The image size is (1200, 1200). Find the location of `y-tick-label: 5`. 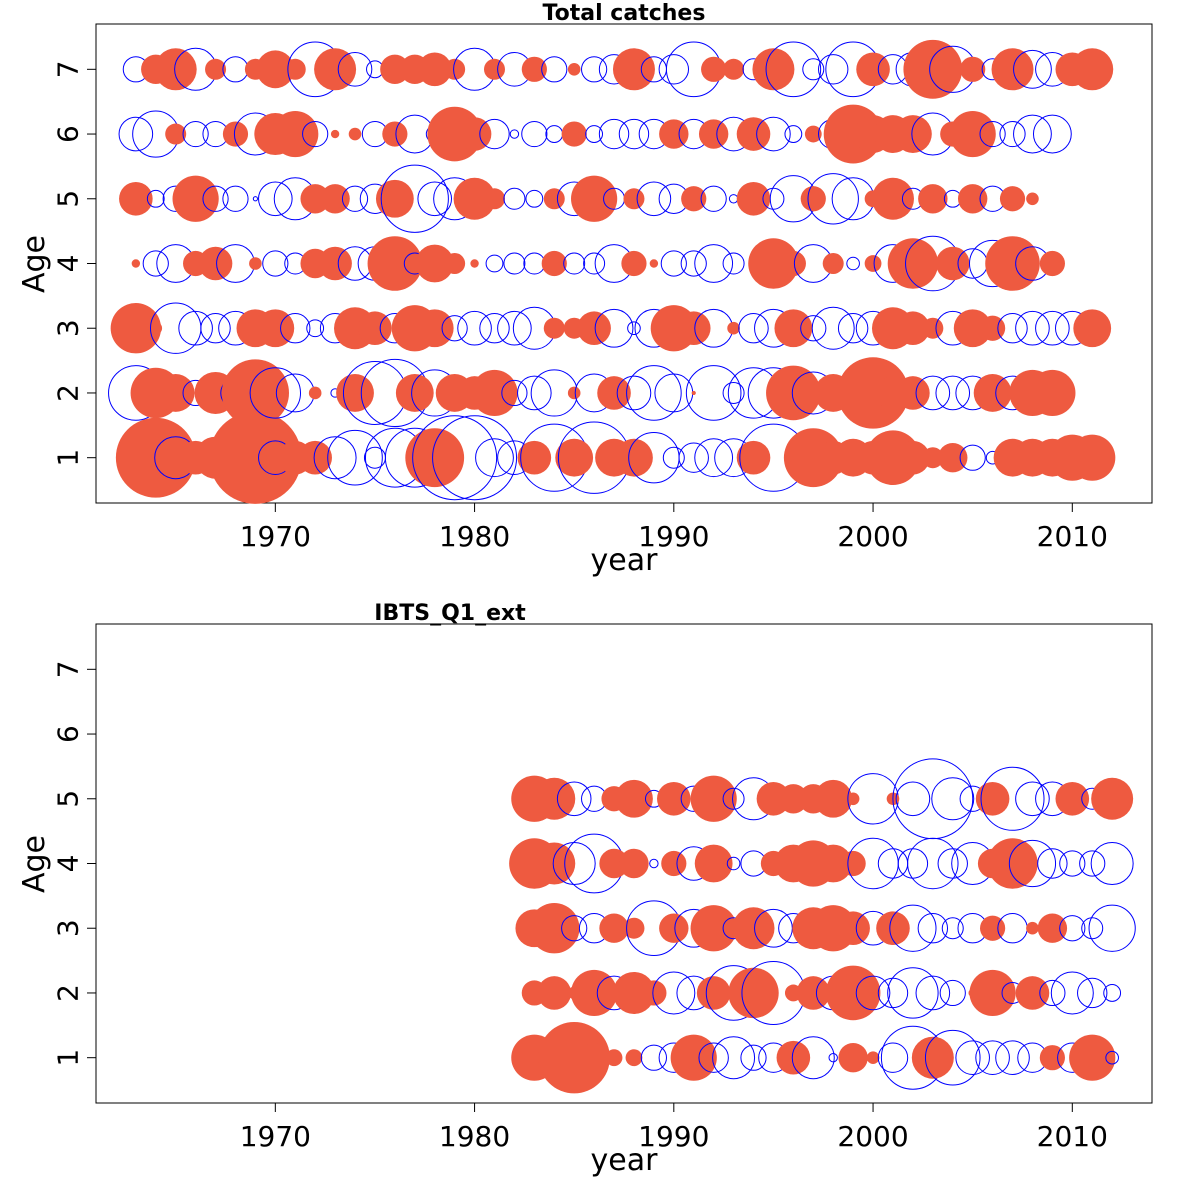

y-tick-label: 5 is located at coordinates (68, 799).